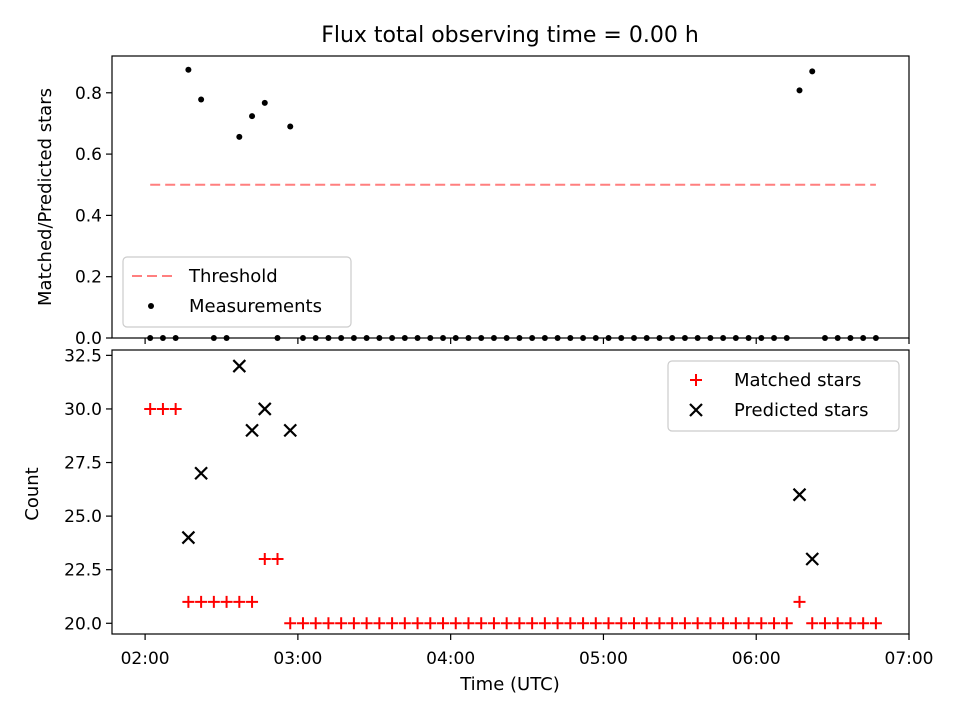 This screenshot has height=720, width=960. Describe the element at coordinates (88, 339) in the screenshot. I see `y-tick-label: 0.0` at that location.